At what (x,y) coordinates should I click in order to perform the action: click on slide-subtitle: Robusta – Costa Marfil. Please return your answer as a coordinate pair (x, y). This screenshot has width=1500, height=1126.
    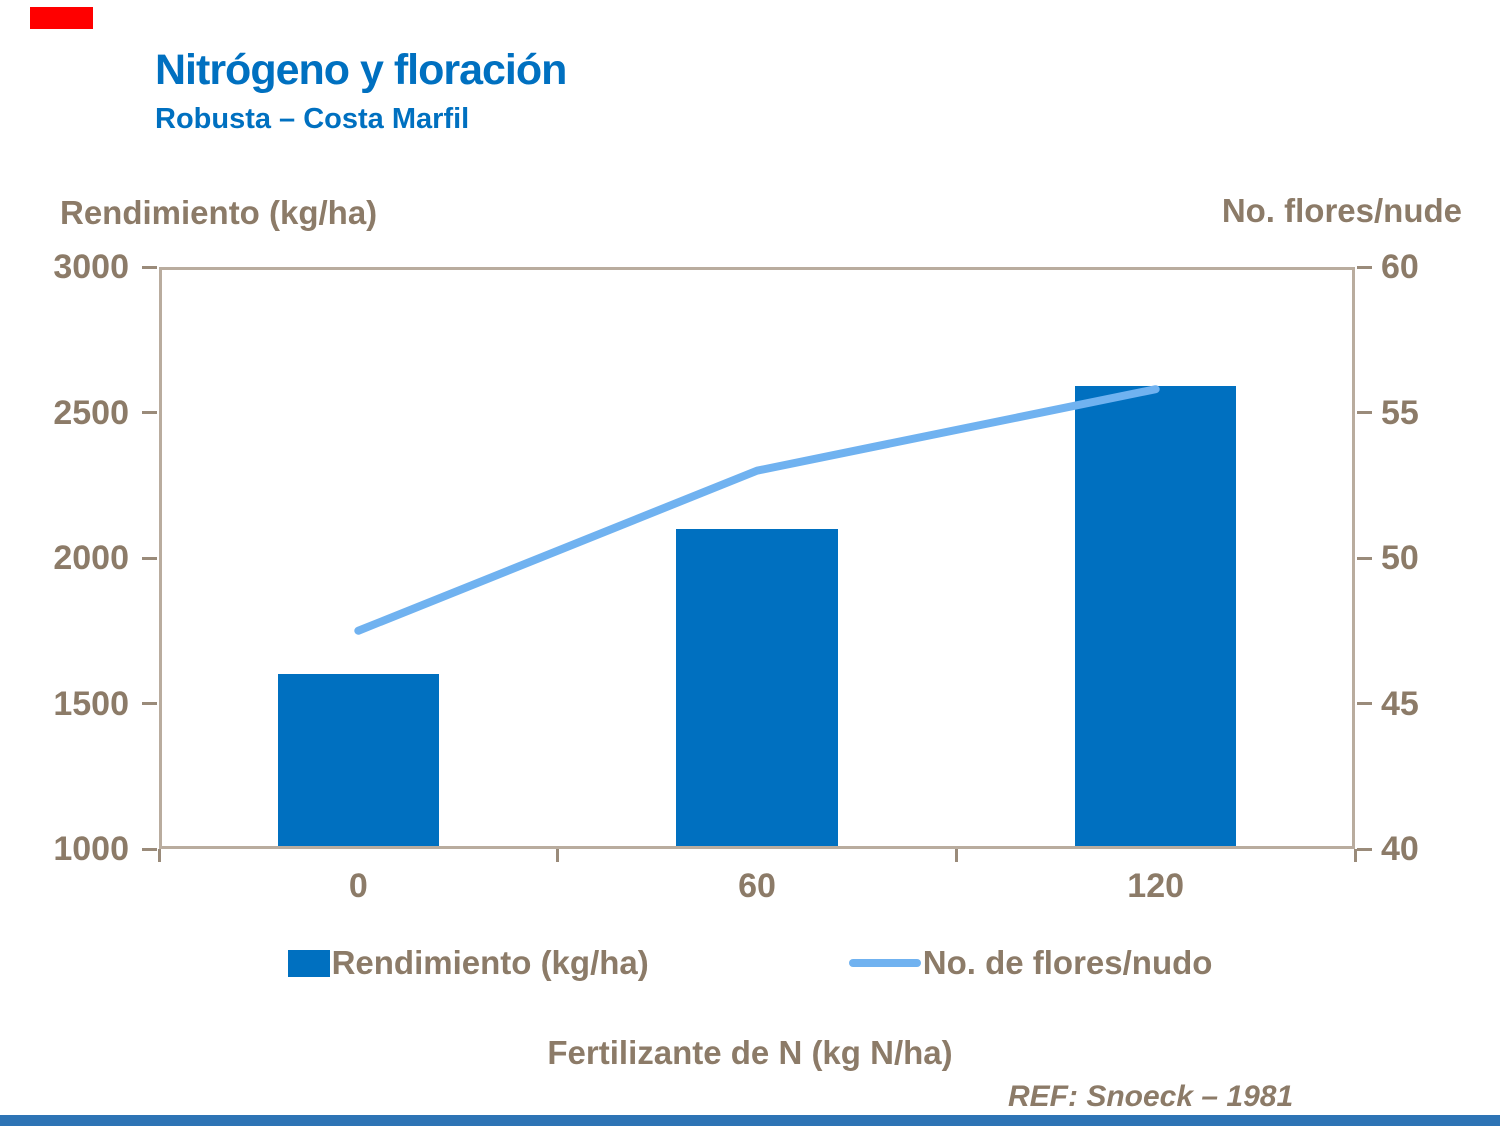
    Looking at the image, I should click on (312, 119).